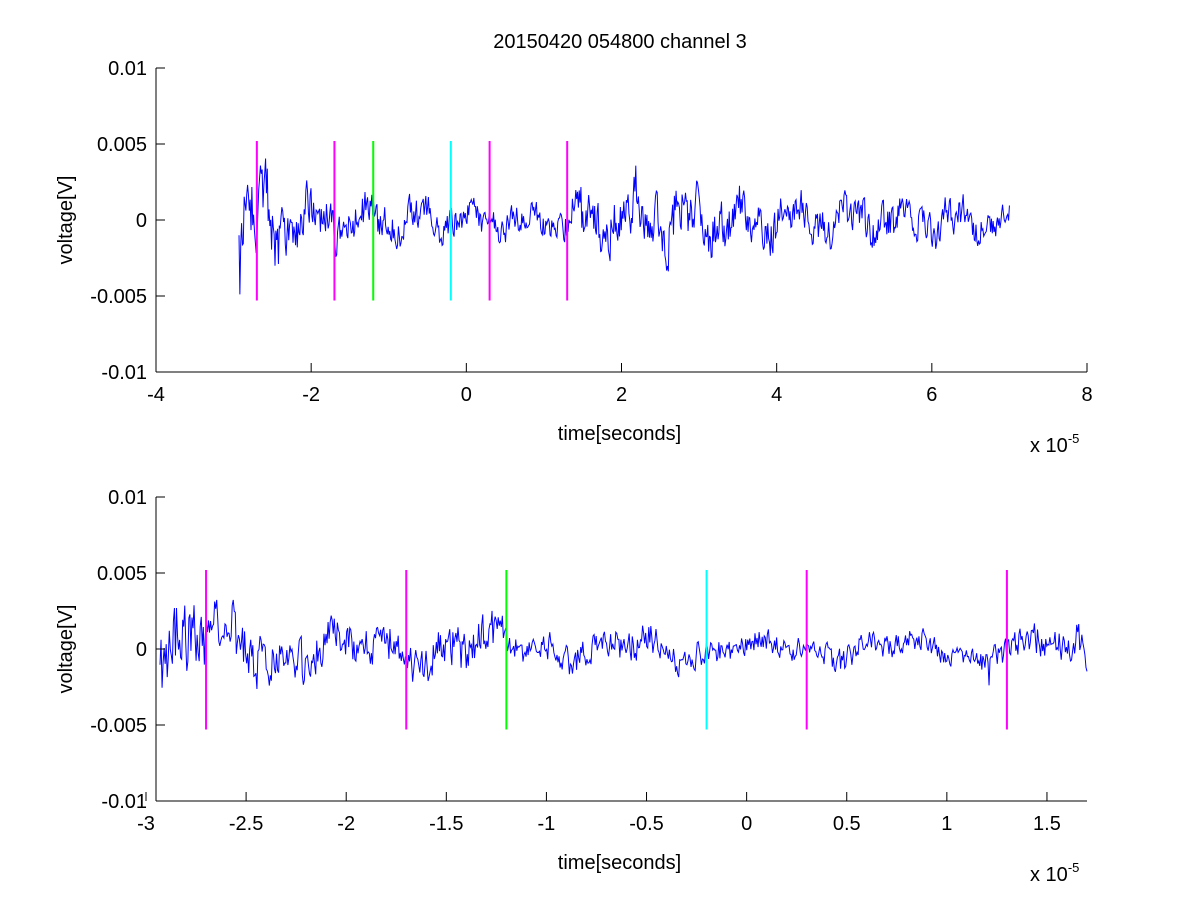 This screenshot has width=1200, height=901. Describe the element at coordinates (646, 824) in the screenshot. I see `x-tick-label: -0.5` at that location.